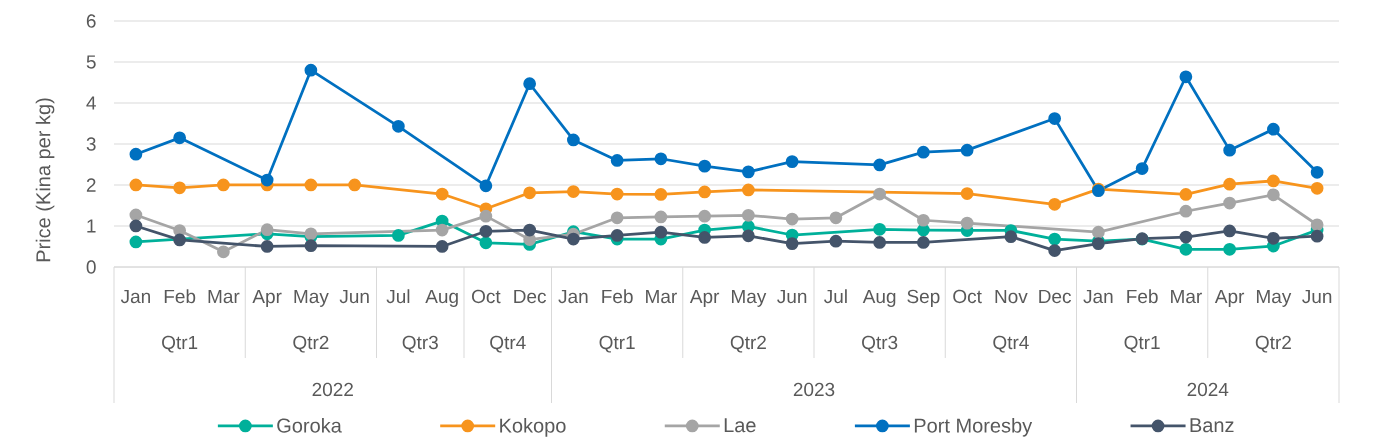 Image resolution: width=1396 pixels, height=438 pixels. Describe the element at coordinates (91, 185) in the screenshot. I see `y-tick-label: 2` at that location.